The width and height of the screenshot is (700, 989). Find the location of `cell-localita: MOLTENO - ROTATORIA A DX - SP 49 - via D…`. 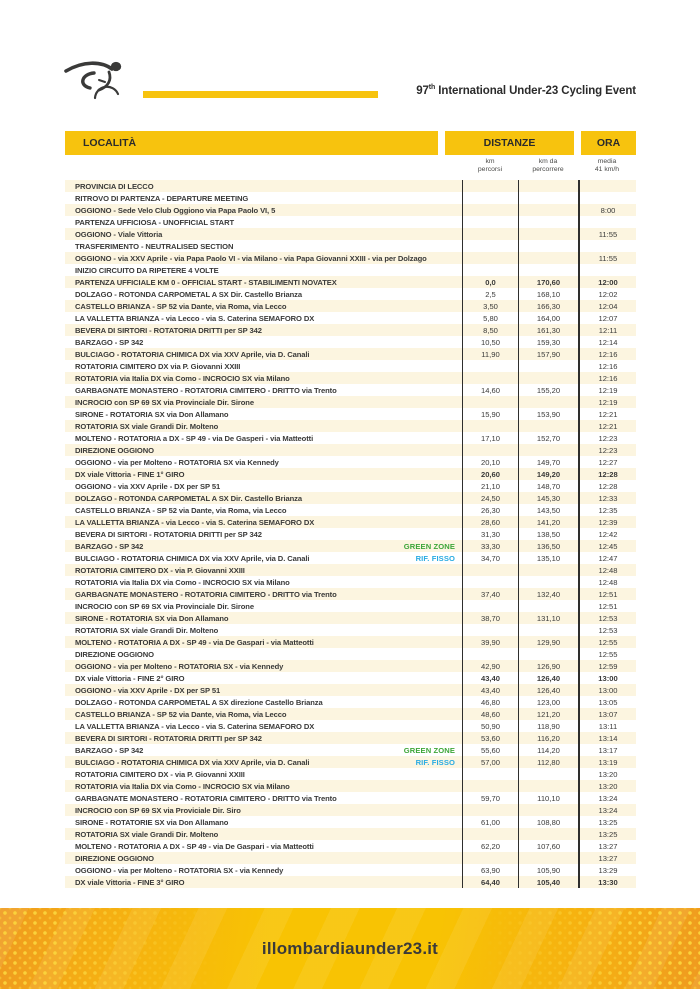

cell-localita: MOLTENO - ROTATORIA A DX - SP 49 - via D… is located at coordinates (263, 846).